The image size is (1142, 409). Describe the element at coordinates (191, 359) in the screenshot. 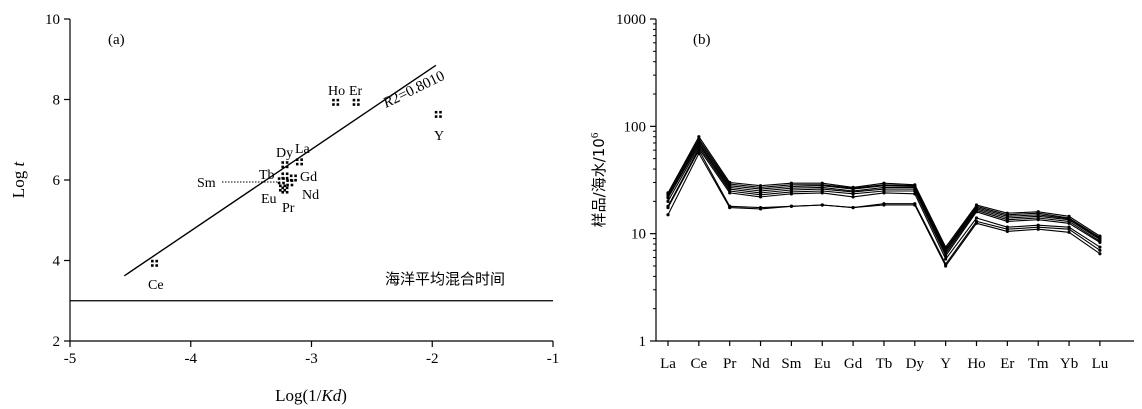

I see `x-tick-label: -4` at that location.